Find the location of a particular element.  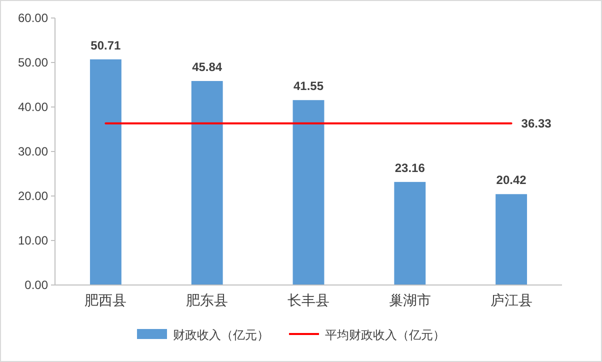

data-label: 23.16 is located at coordinates (410, 167).